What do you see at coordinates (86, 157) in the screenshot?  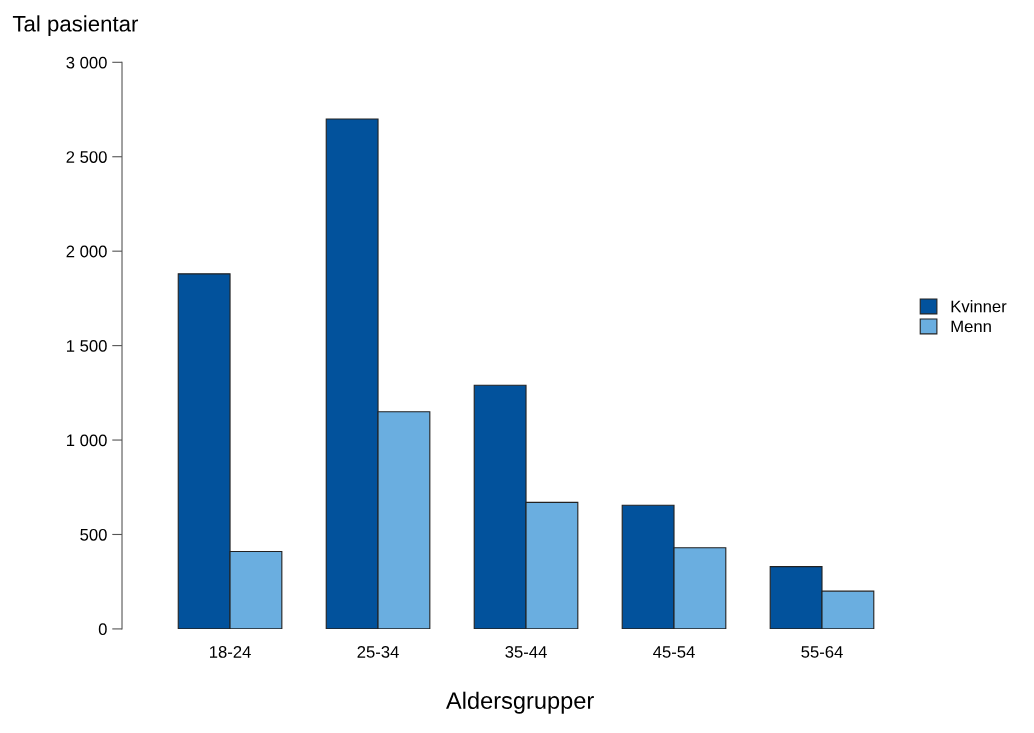 I see `y-tick-label: 2 500` at bounding box center [86, 157].